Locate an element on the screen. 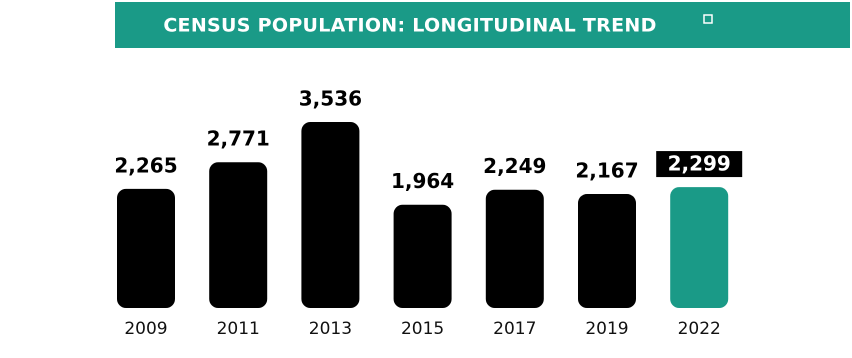  title-banner is located at coordinates (482, 25).